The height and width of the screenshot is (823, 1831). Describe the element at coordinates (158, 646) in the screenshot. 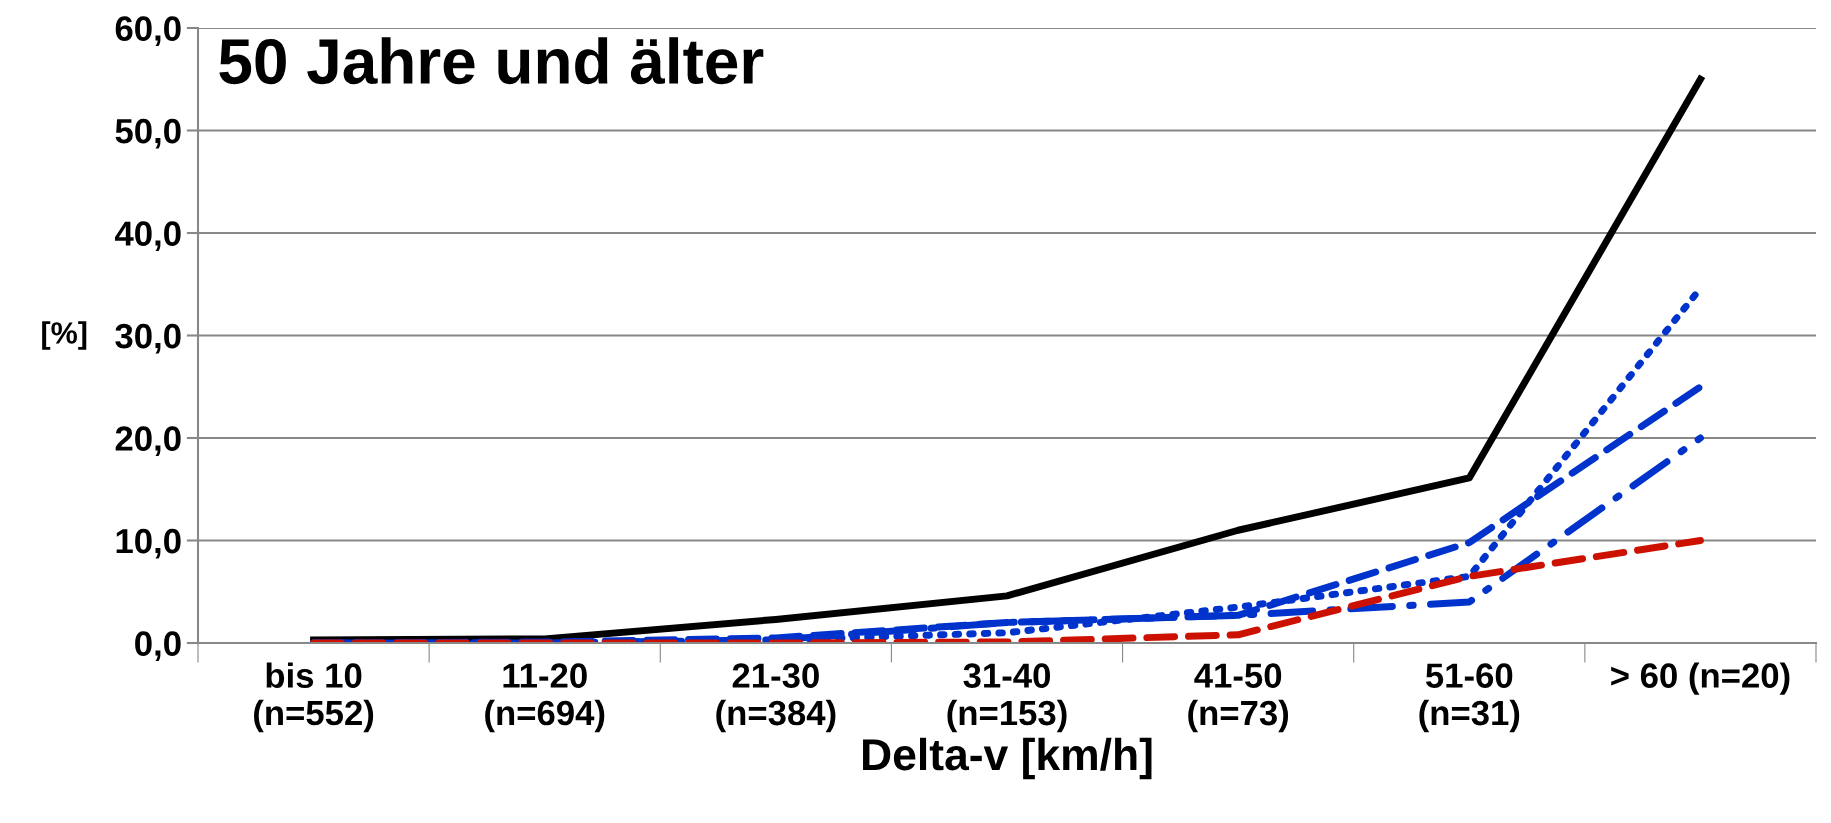

I see `y-tick-label: 0,0` at that location.